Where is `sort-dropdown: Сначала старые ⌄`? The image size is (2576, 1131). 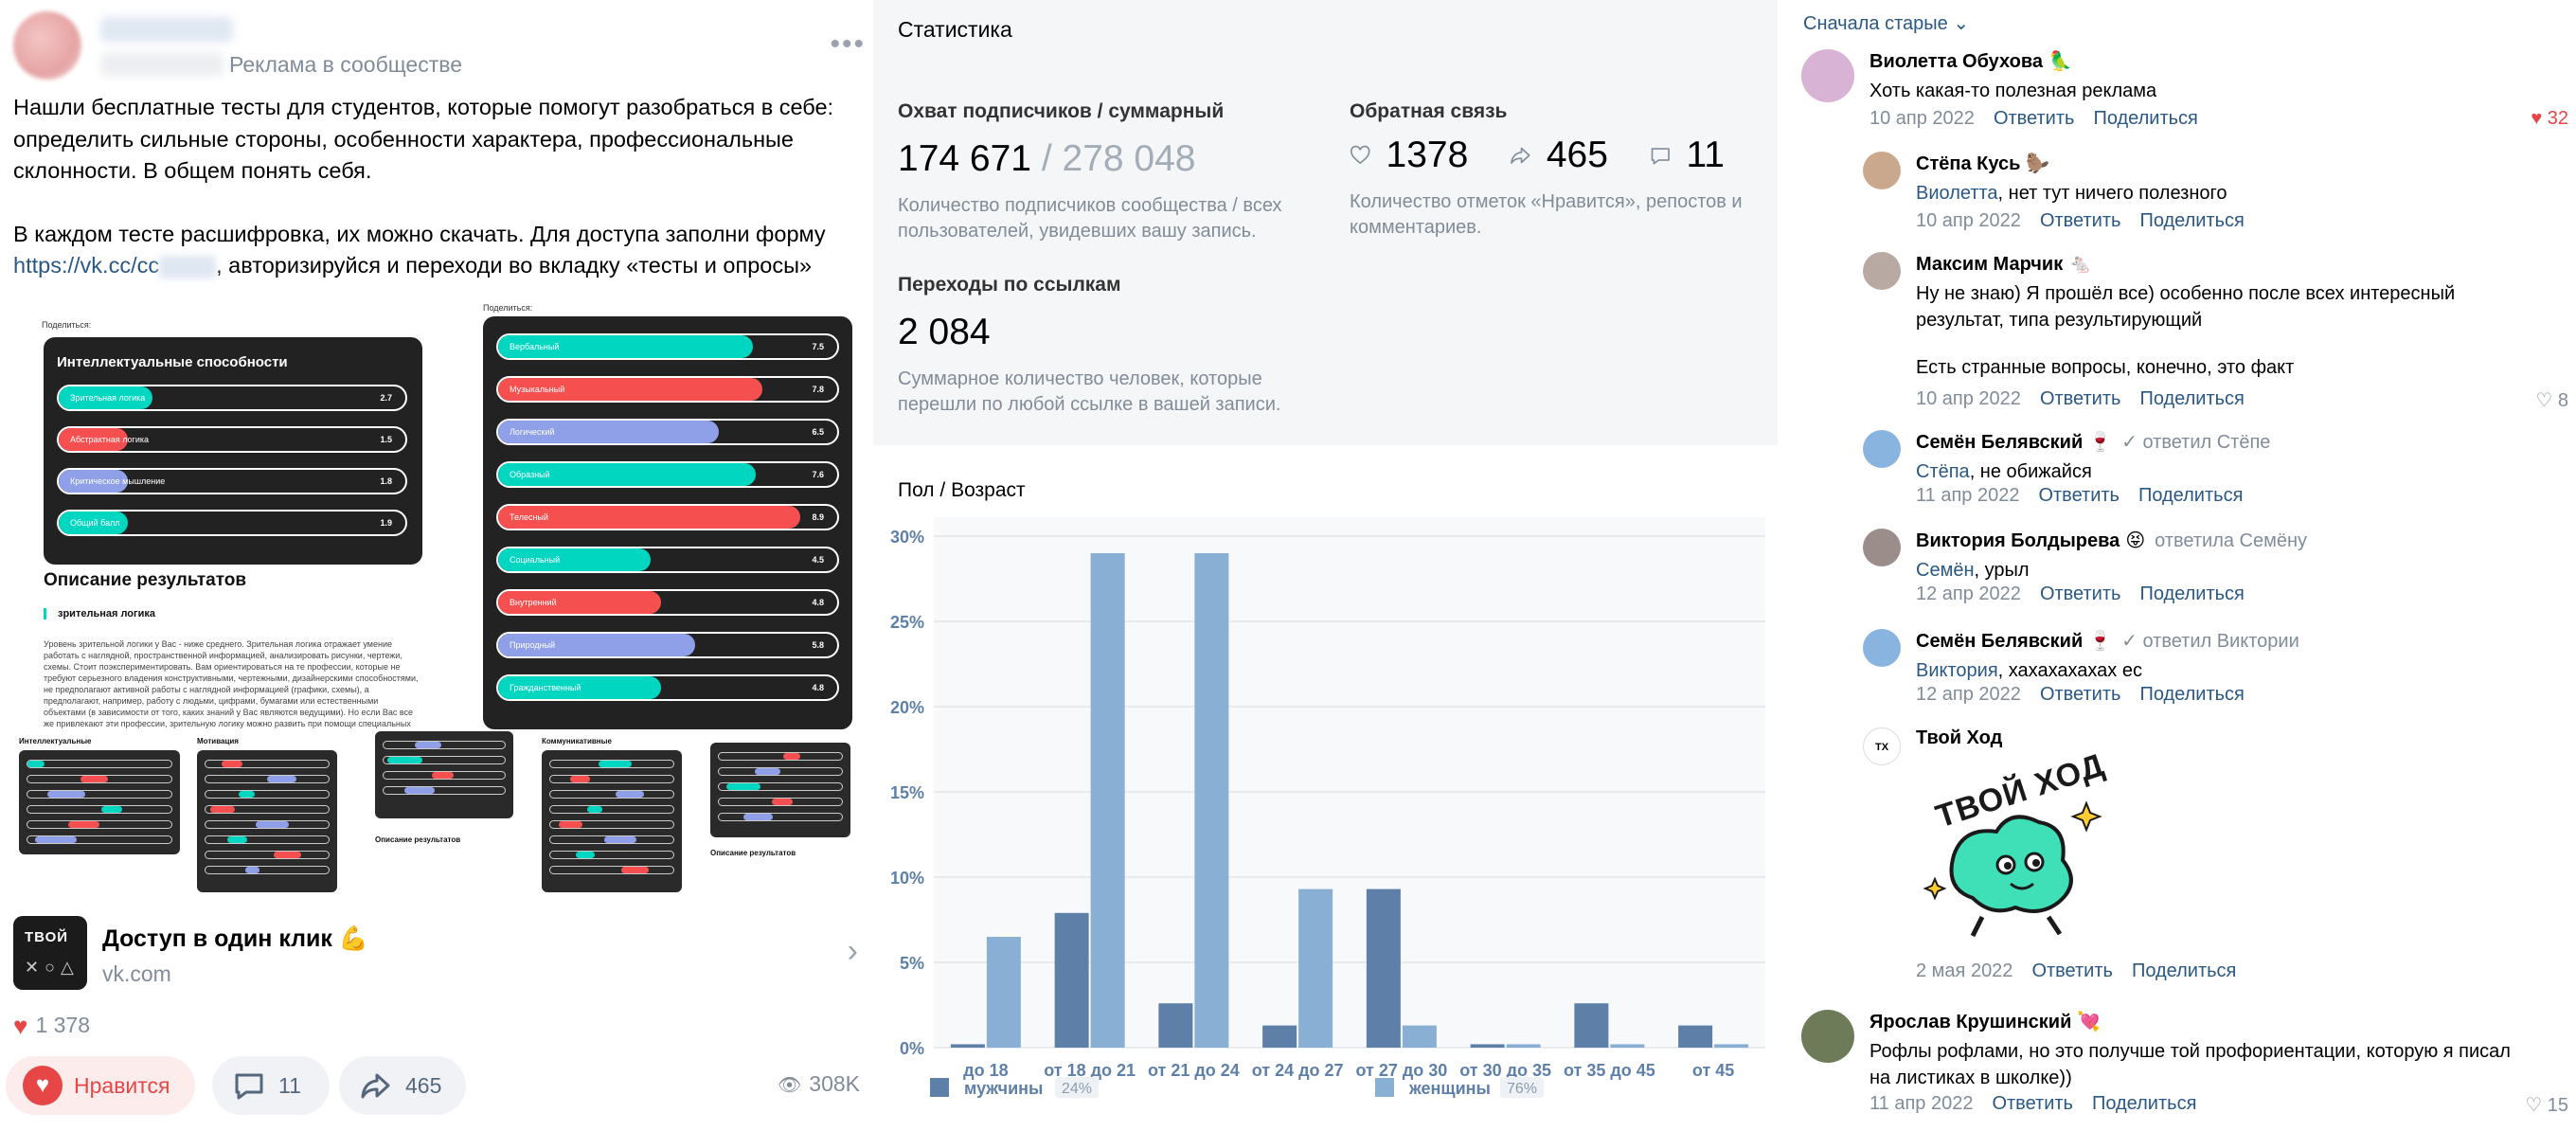 sort-dropdown: Сначала старые ⌄ is located at coordinates (1886, 23).